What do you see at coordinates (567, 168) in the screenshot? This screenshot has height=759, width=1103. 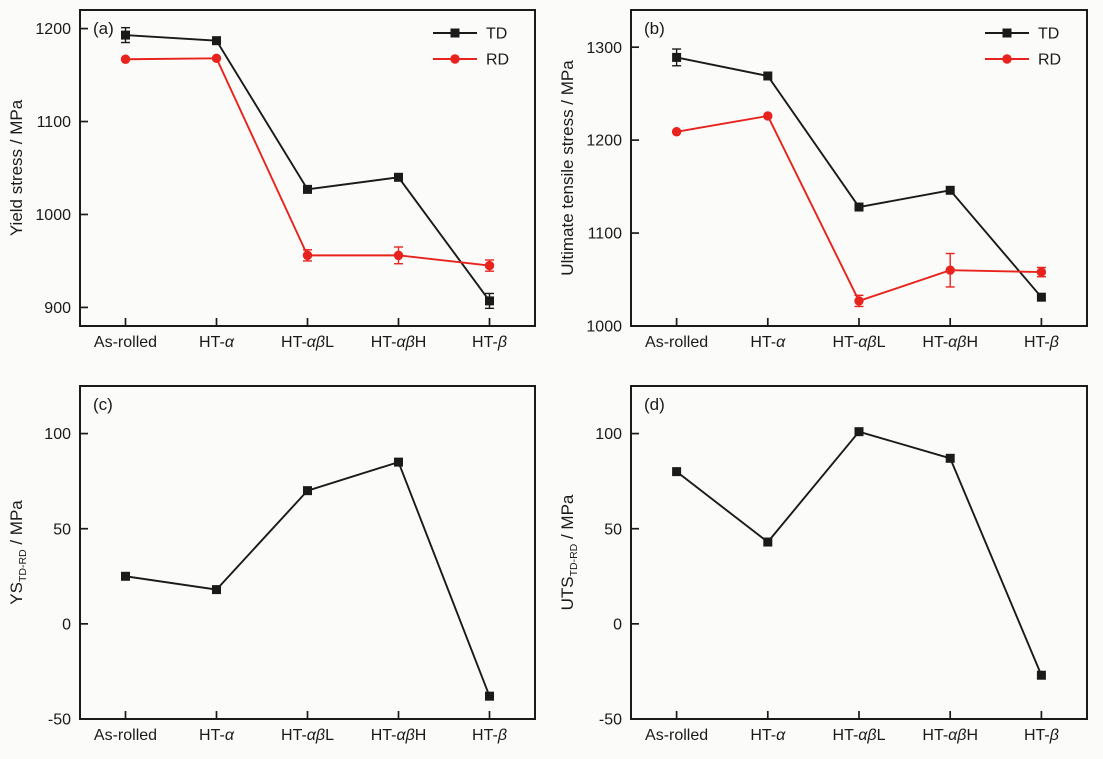 I see `y-axis-title: Ultimate tensile stress / MPa` at bounding box center [567, 168].